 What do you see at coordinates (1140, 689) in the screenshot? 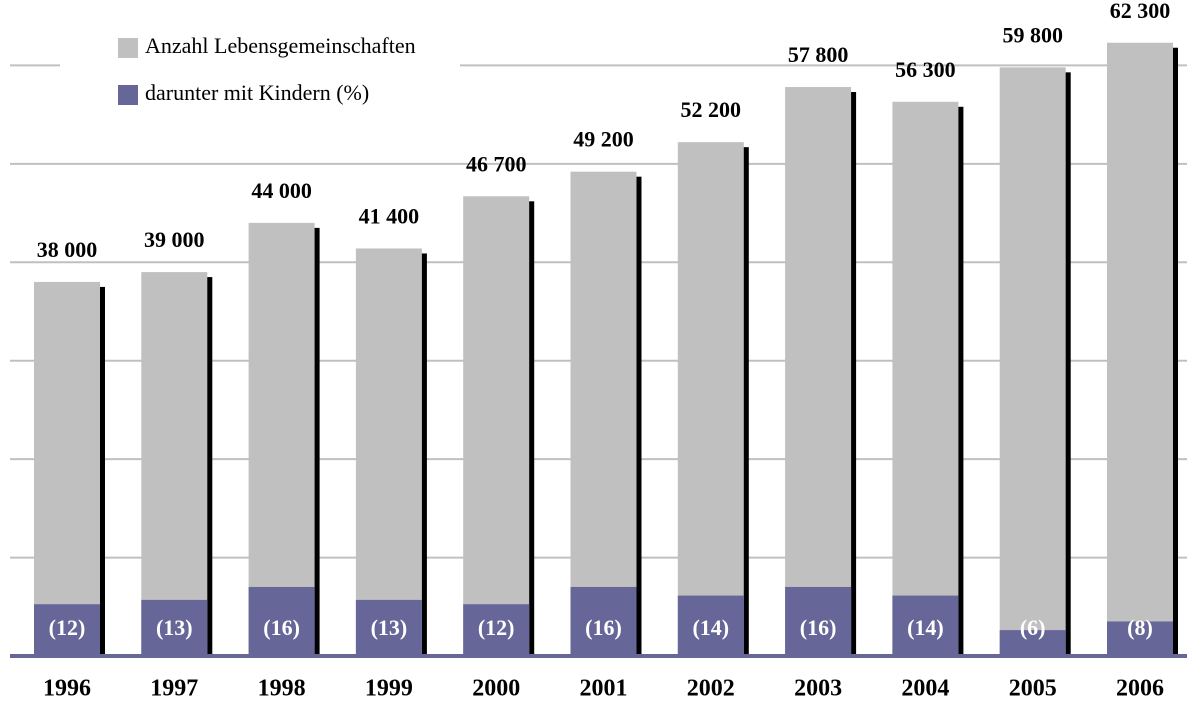
I see `x-tick-label: 2006` at bounding box center [1140, 689].